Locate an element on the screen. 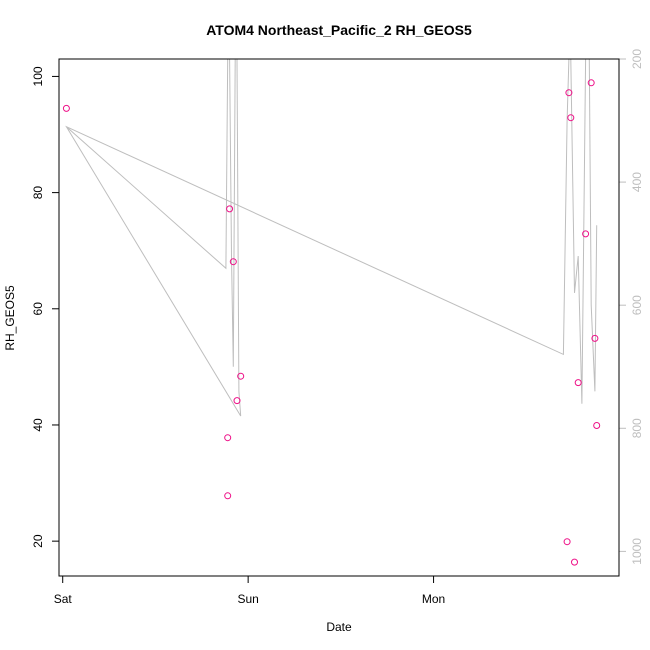 This screenshot has width=650, height=650. y2-tick-label: 1000 is located at coordinates (637, 551).